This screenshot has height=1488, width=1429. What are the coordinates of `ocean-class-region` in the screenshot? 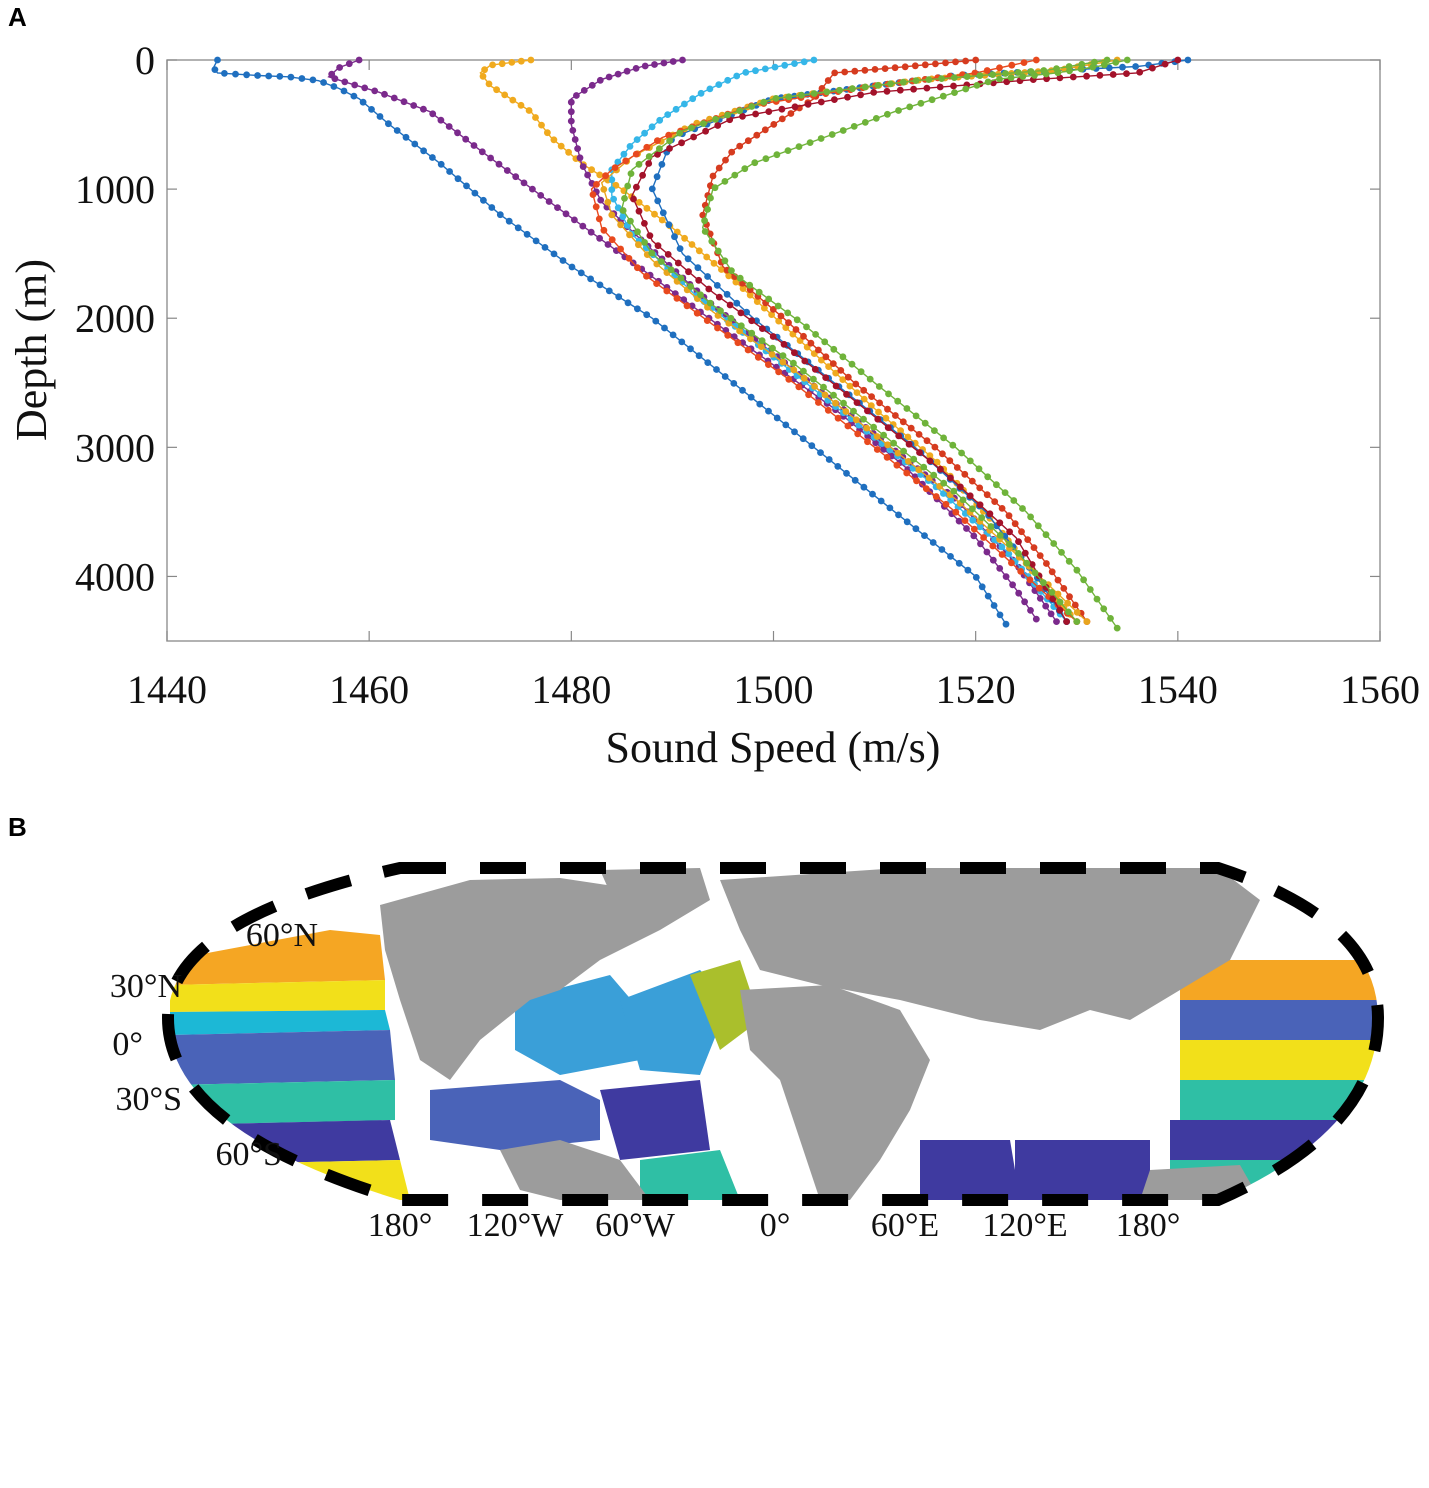 It's located at (1279, 980).